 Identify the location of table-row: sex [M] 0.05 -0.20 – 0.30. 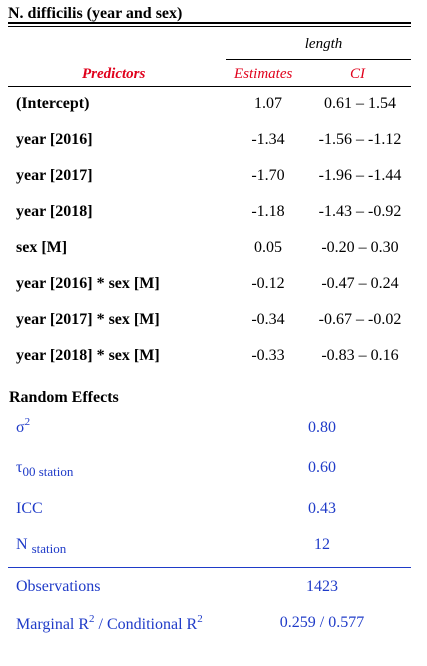
(213, 254).